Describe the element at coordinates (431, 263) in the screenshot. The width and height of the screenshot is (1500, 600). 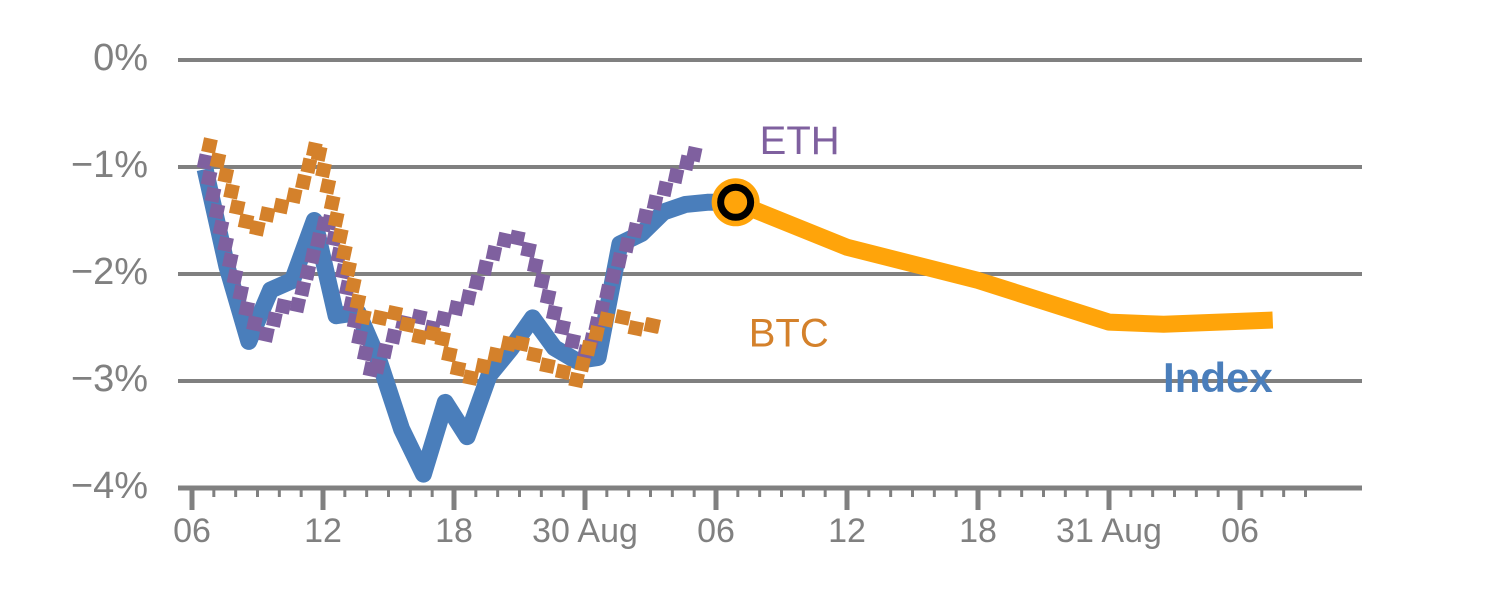
I see `series-btc` at that location.